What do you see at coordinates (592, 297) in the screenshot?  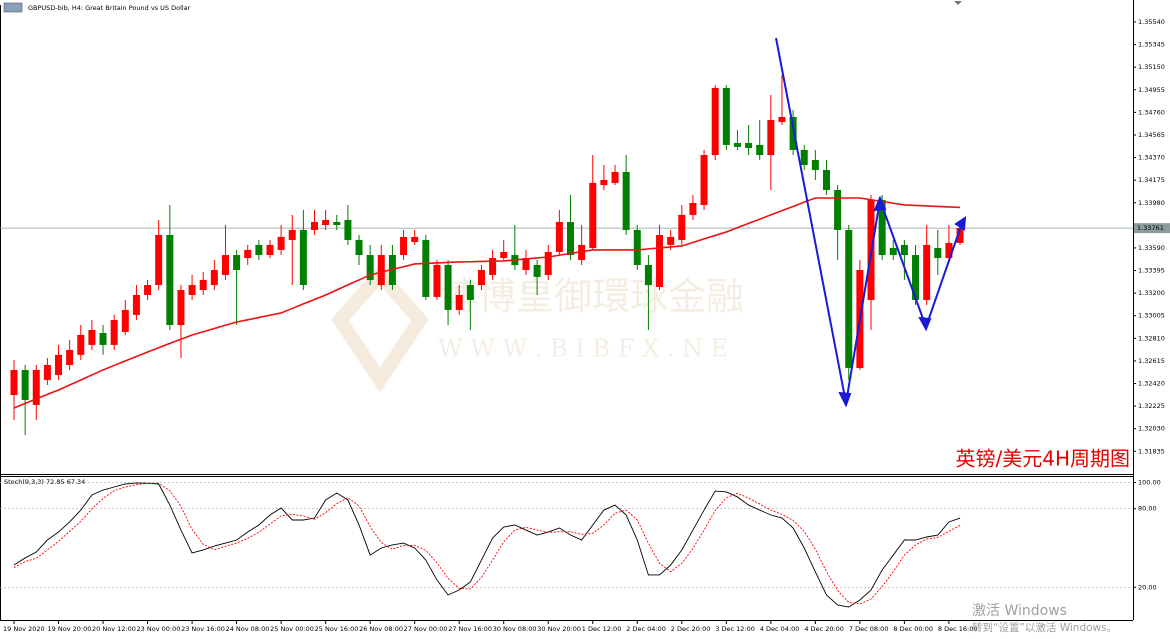 I see `watermark-name: 博博皇御環球金融` at bounding box center [592, 297].